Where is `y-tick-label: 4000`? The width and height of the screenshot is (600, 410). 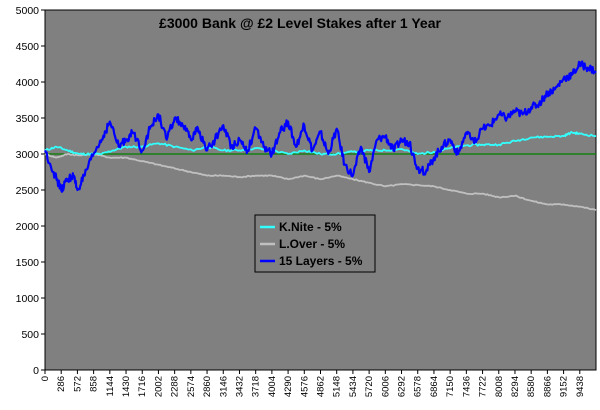
y-tick-label: 4000 is located at coordinates (28, 83).